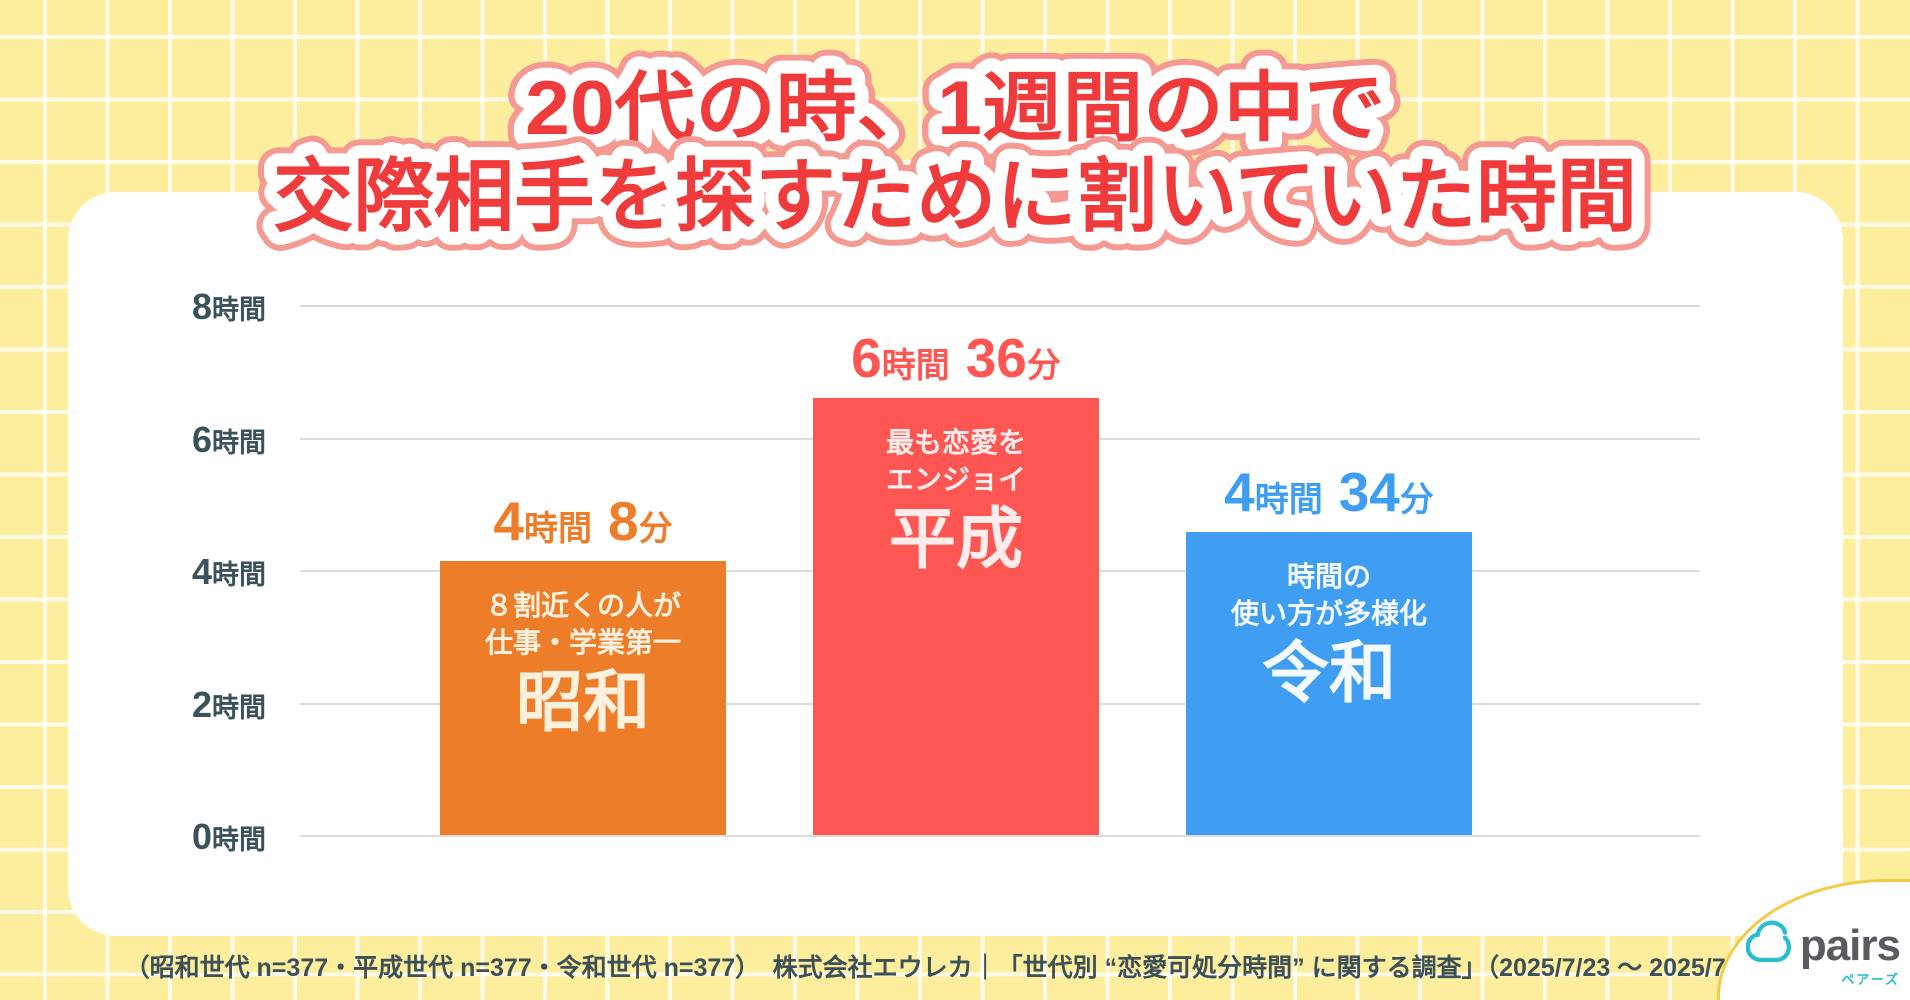 The image size is (1910, 1000). What do you see at coordinates (623, 521) in the screenshot?
I see `value-minutes: 8` at bounding box center [623, 521].